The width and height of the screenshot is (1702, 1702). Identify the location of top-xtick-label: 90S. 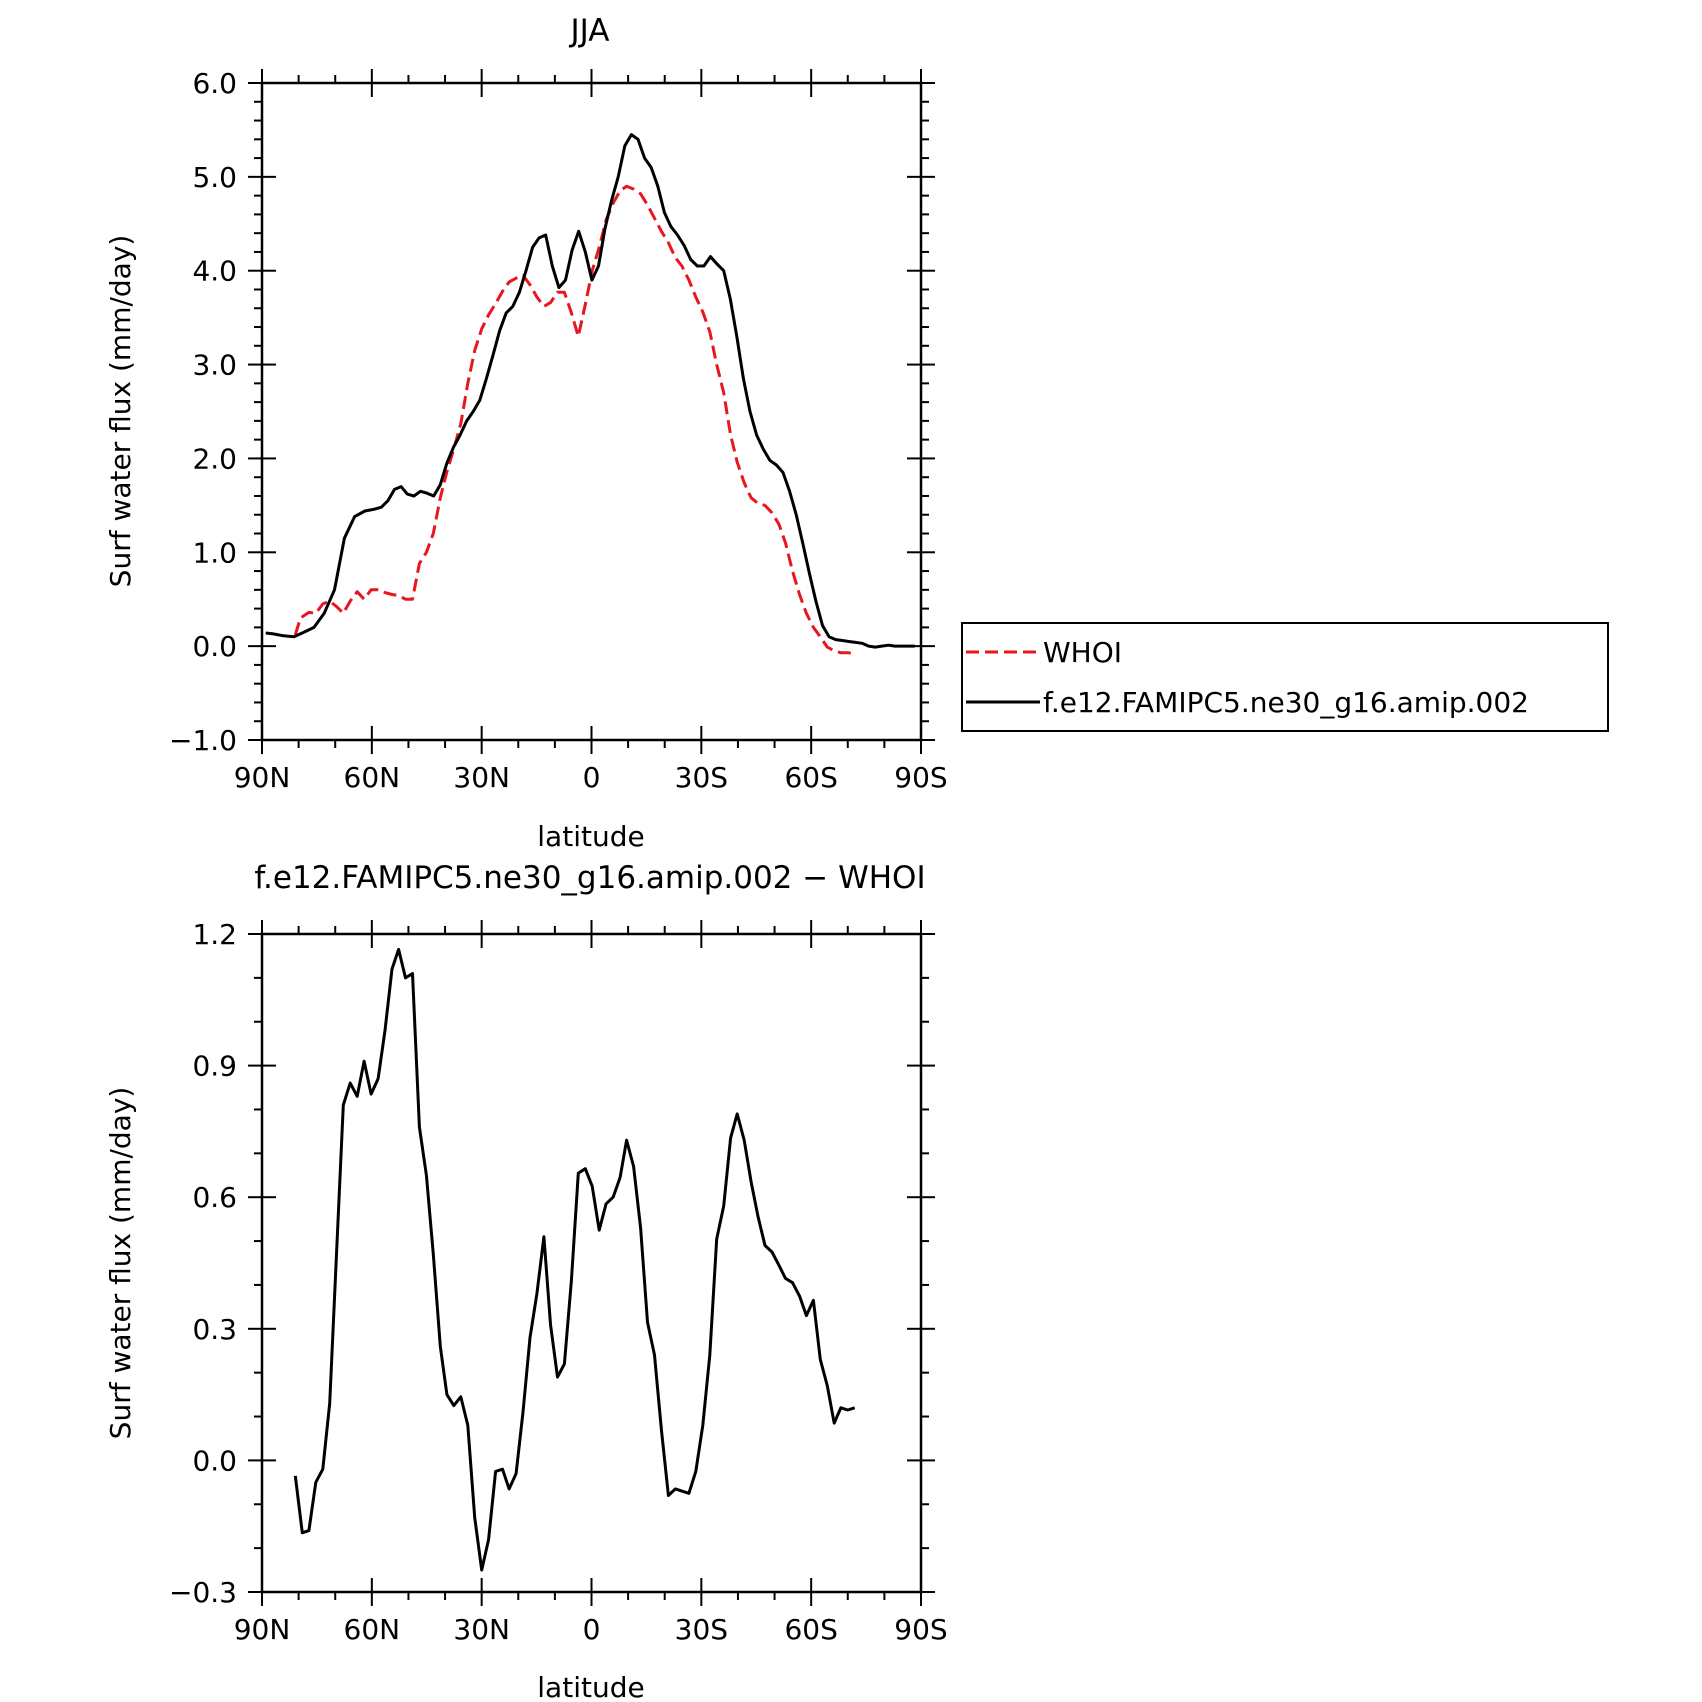
(920, 777).